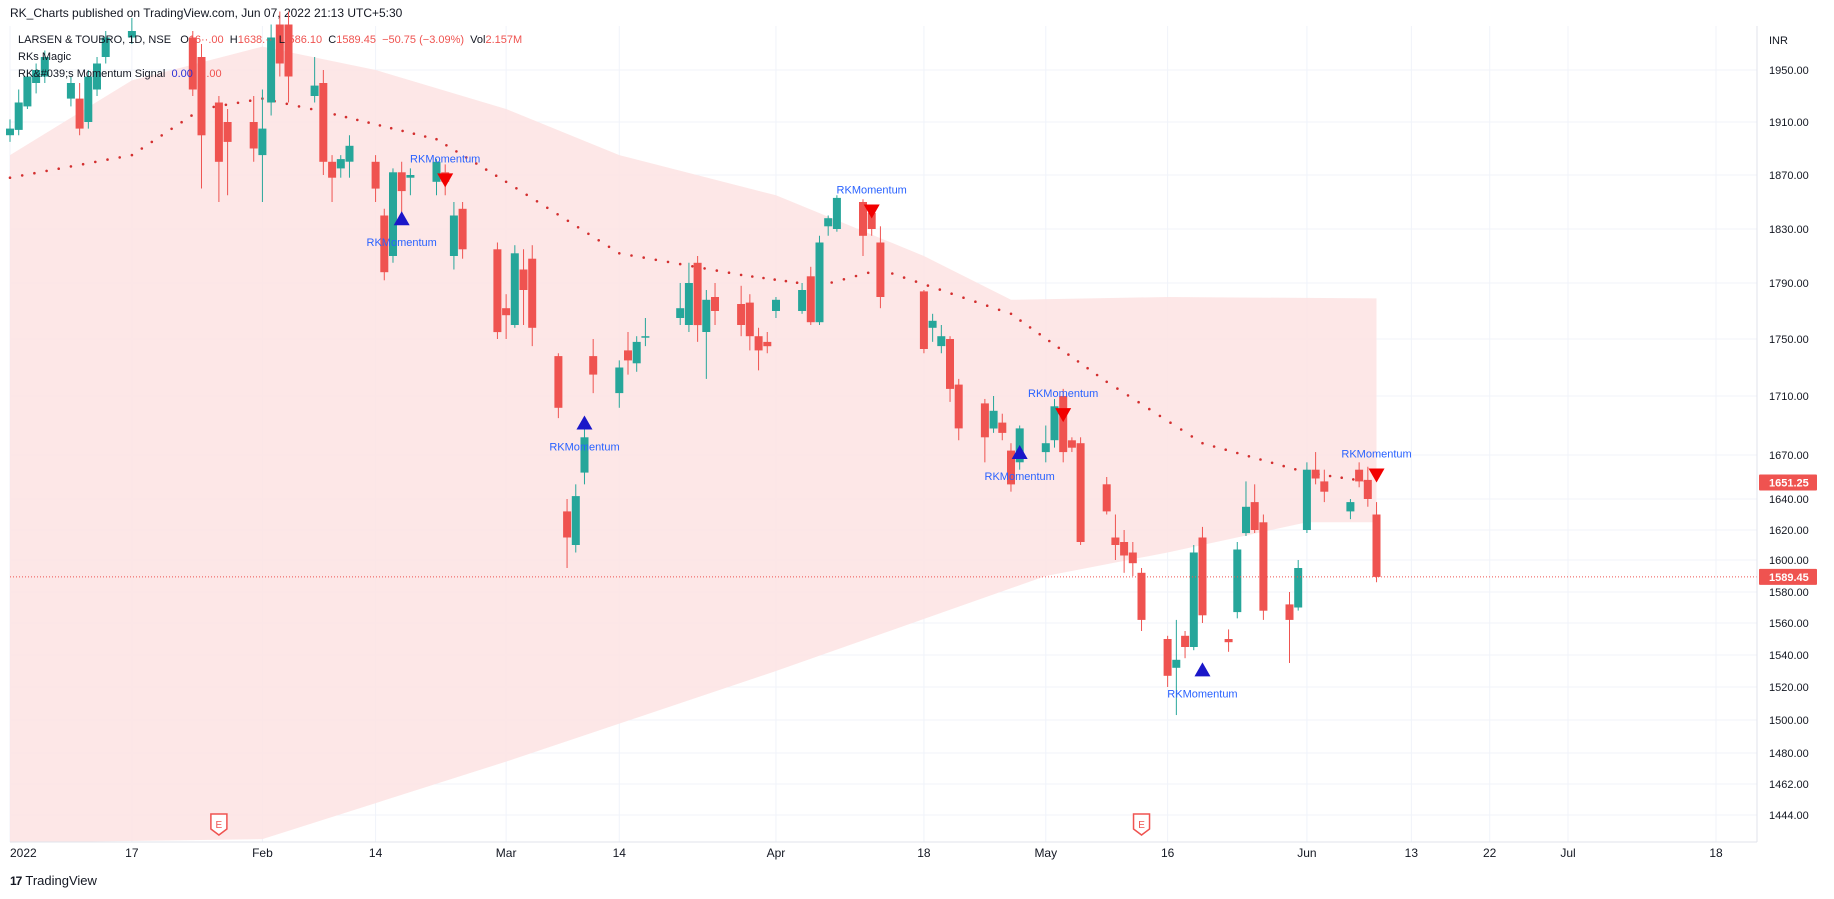 This screenshot has width=1834, height=899. Describe the element at coordinates (120, 74) in the screenshot. I see `indicator-momentum-legend: RK&#039;s Momentum Signal 0.00 ··.00` at that location.